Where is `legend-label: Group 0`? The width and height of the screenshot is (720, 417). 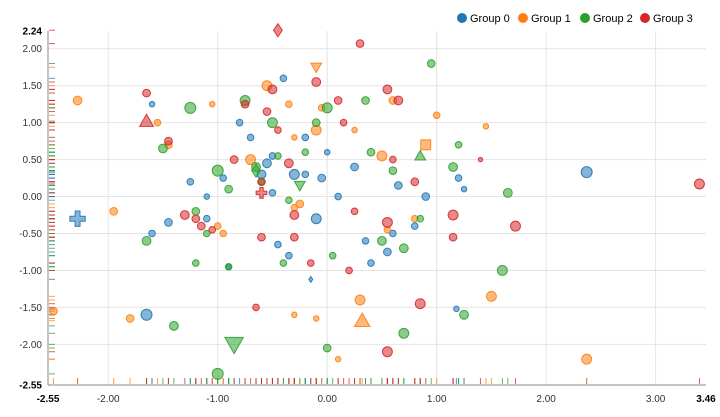
legend-label: Group 0 is located at coordinates (490, 19).